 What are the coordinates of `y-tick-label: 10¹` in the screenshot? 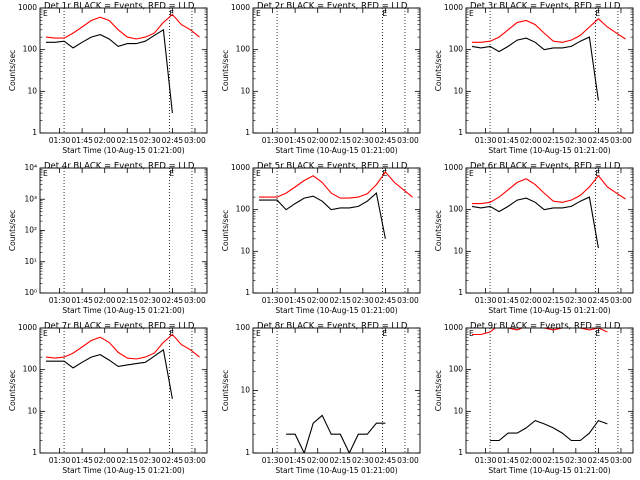 It's located at (30, 261).